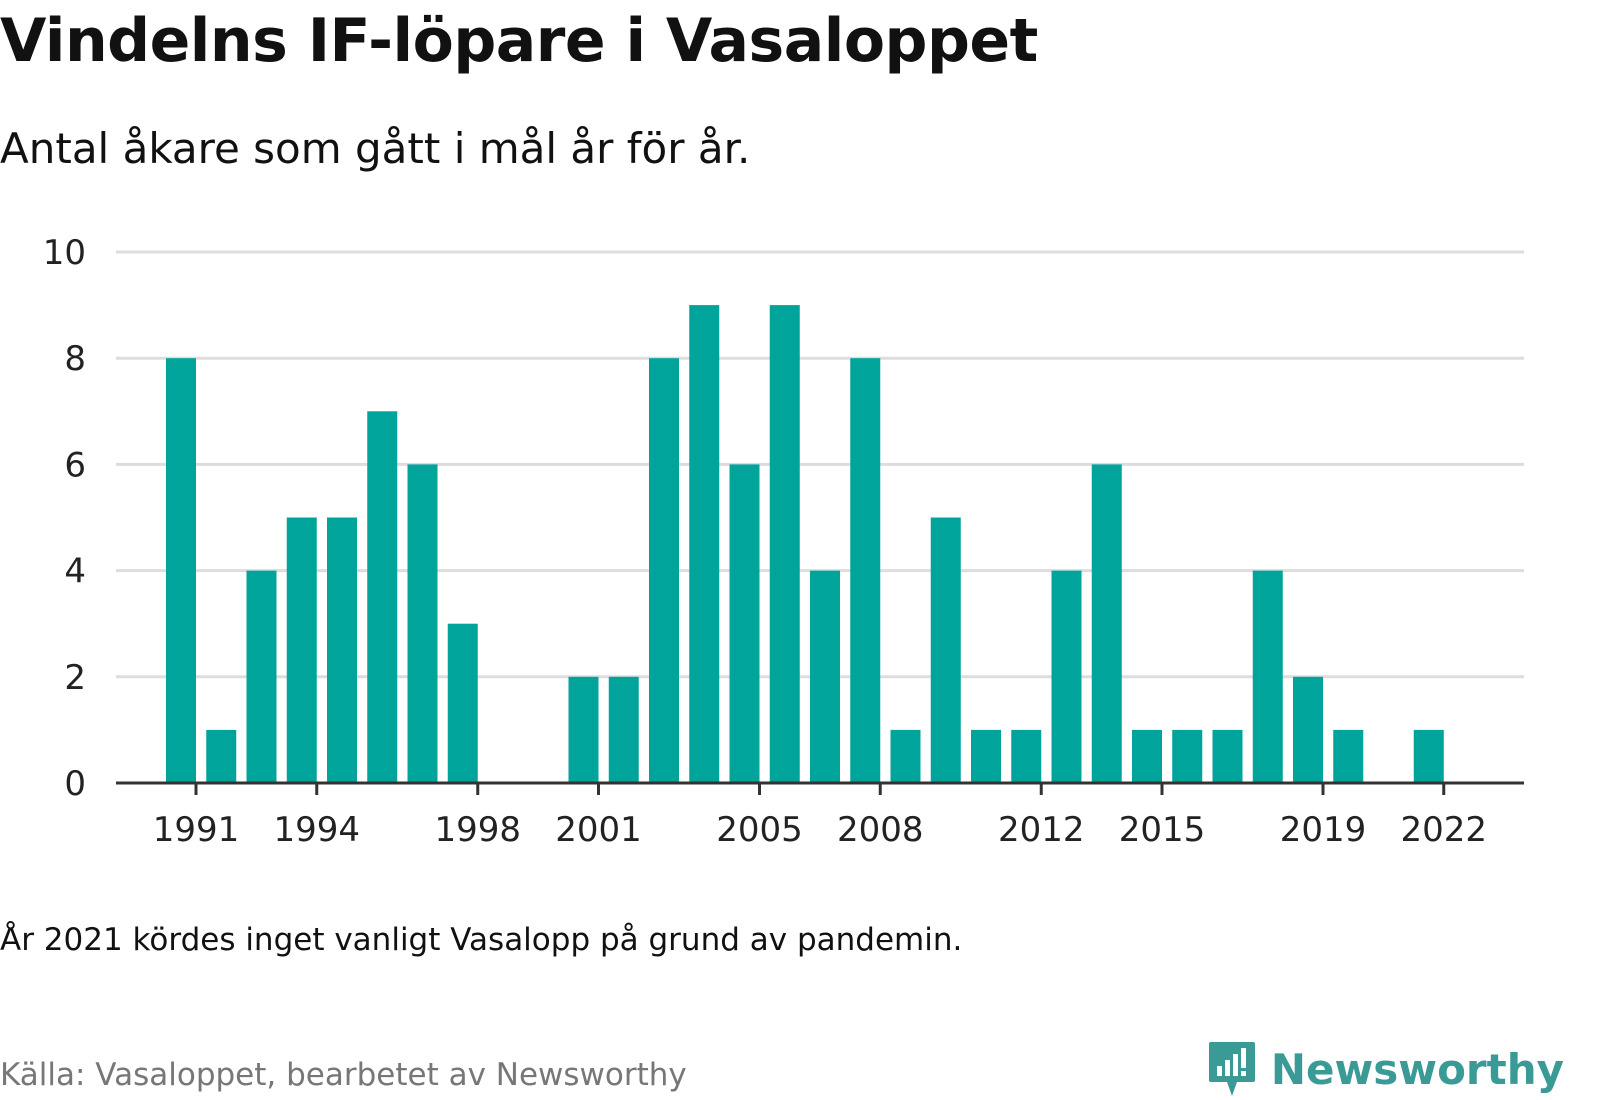  I want to click on bar-2014, so click(1106, 623).